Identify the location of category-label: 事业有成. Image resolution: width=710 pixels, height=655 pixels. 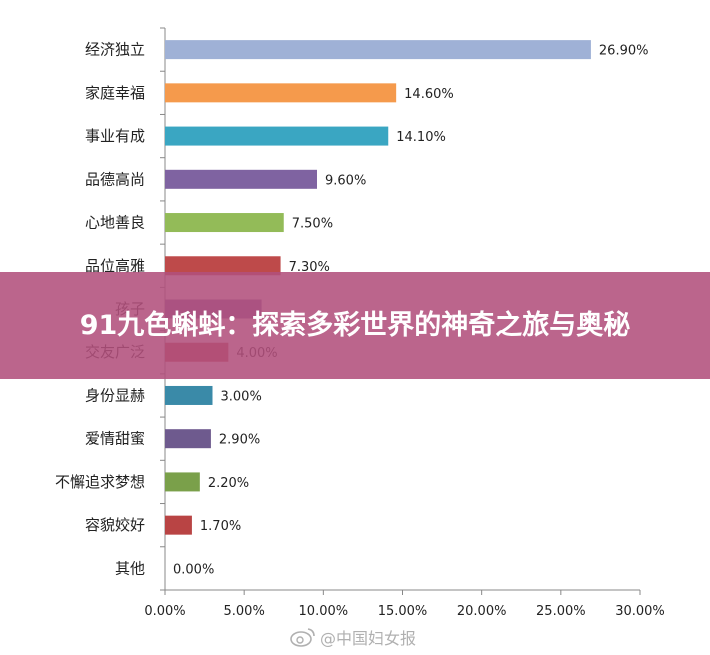
(115, 136).